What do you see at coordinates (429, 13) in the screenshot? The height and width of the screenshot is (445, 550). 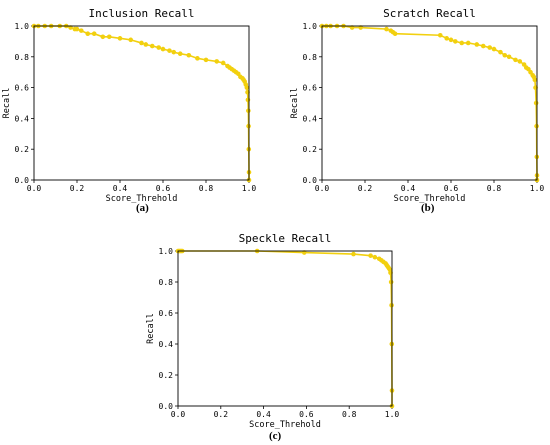 I see `chart-title: Scratch Recall` at bounding box center [429, 13].